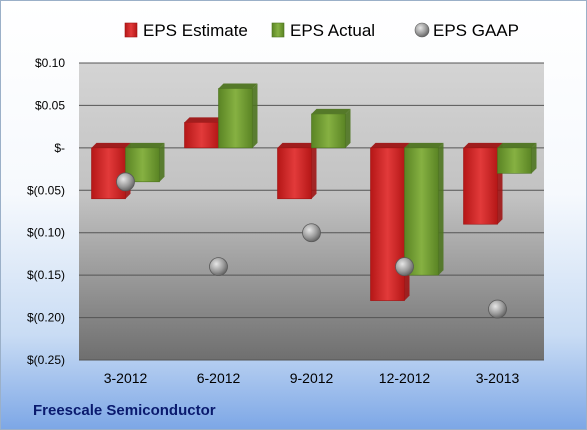  I want to click on legend-label: EPS GAAP, so click(476, 30).